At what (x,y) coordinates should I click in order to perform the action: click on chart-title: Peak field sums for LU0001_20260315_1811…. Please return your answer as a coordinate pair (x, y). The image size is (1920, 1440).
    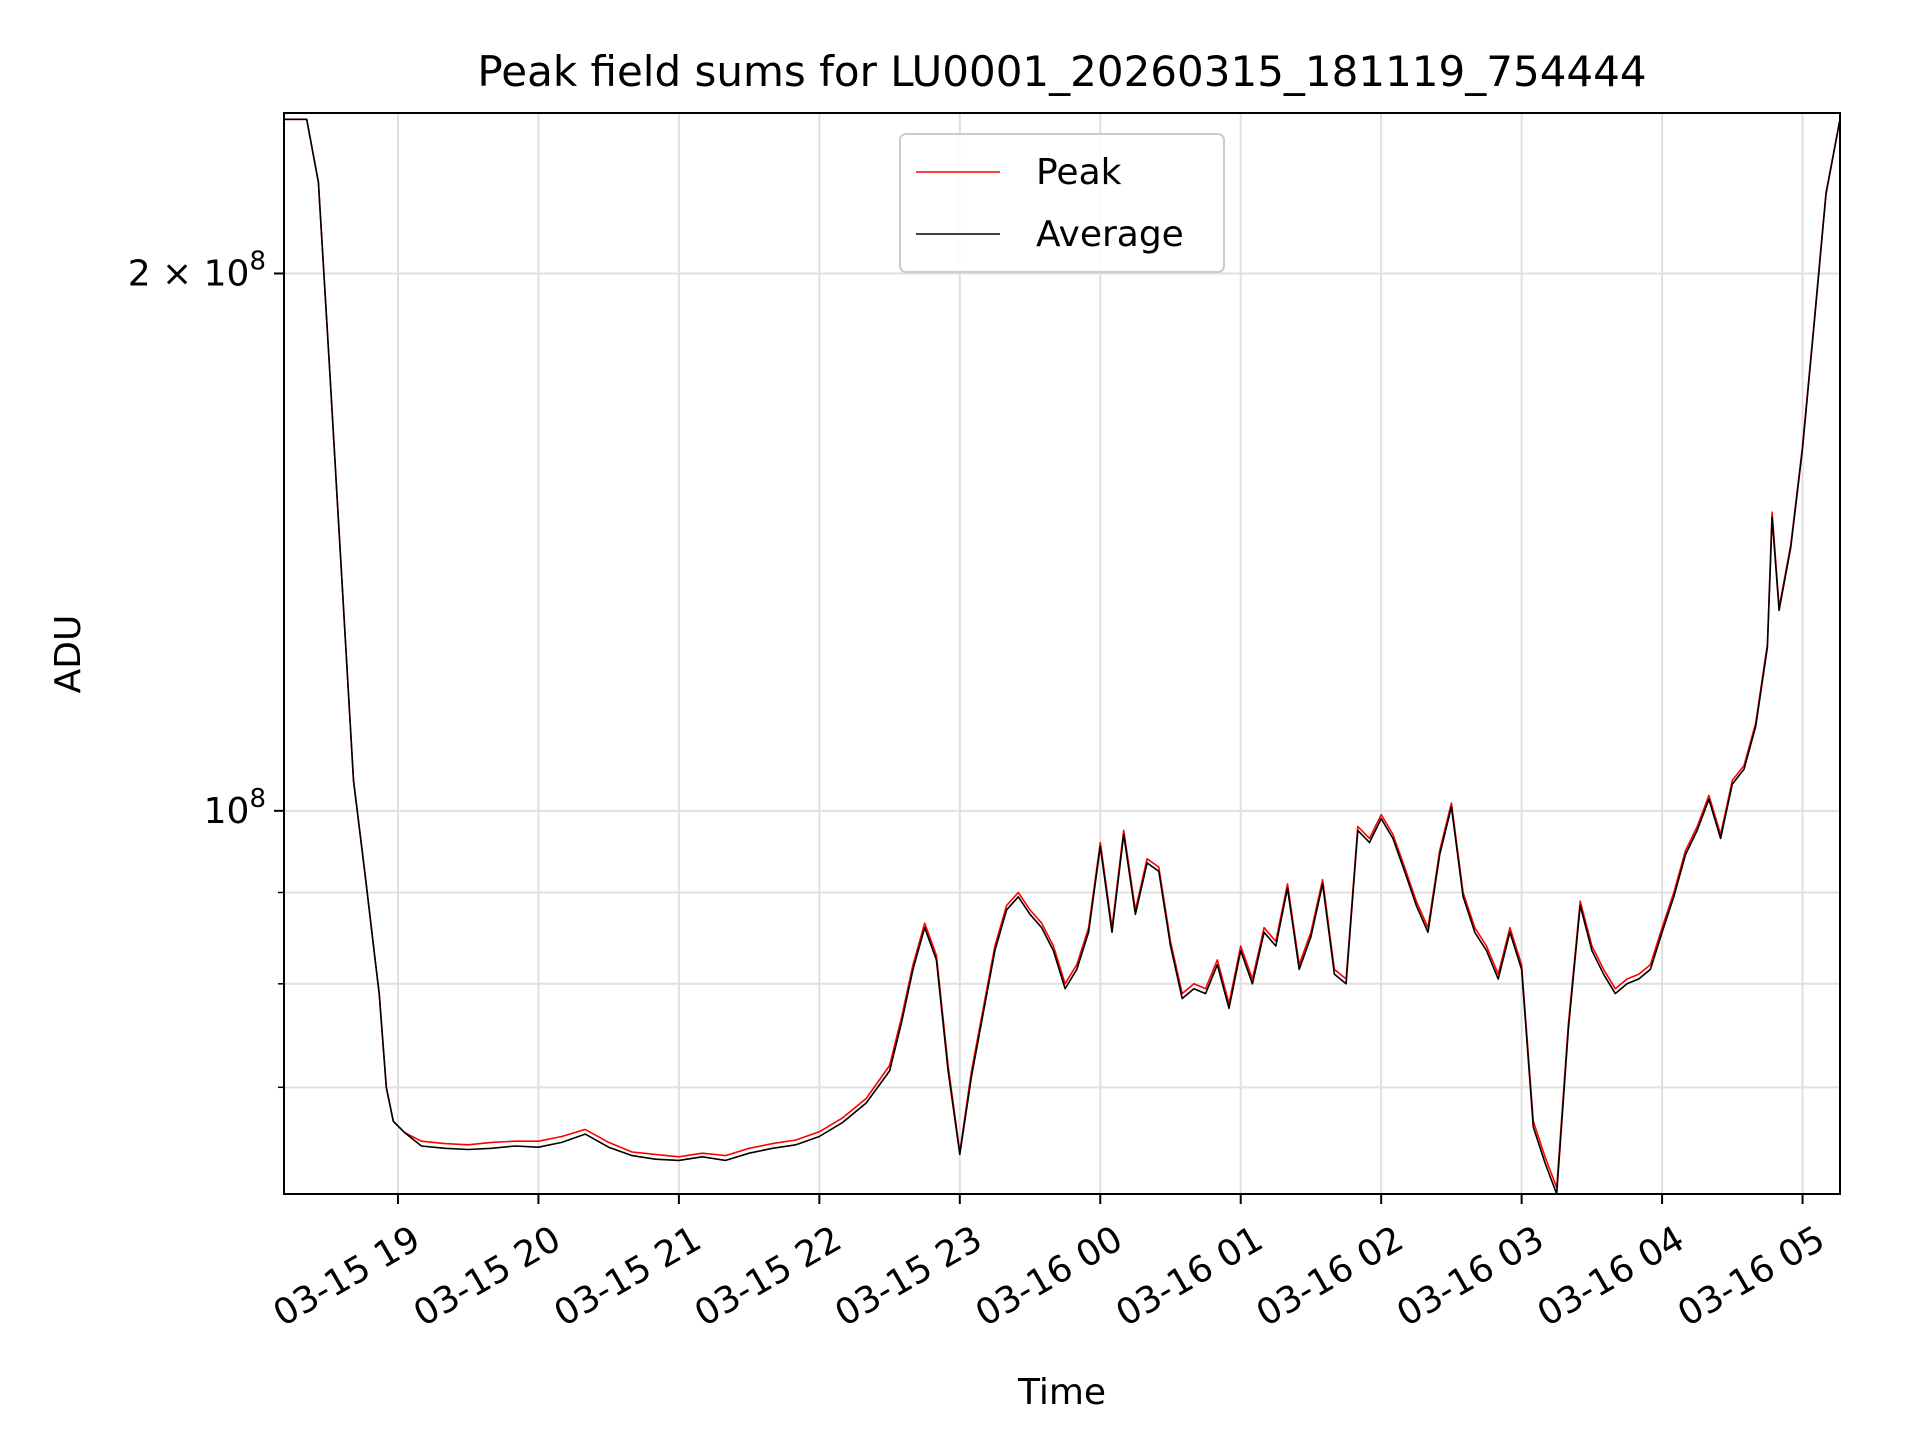
    Looking at the image, I should click on (1061, 71).